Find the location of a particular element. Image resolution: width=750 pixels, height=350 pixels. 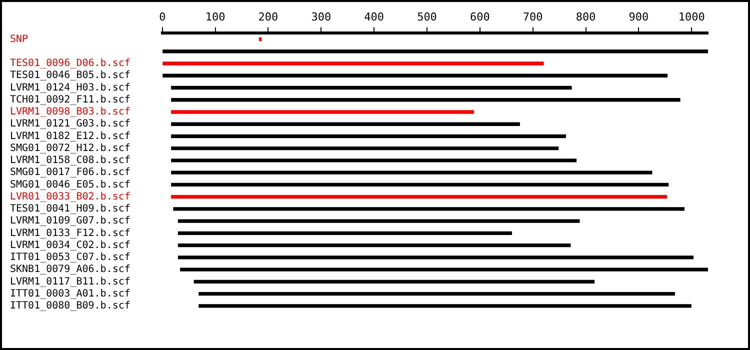

y-tick-label: LVRM1_0133_F12.b.scf is located at coordinates (70, 233).